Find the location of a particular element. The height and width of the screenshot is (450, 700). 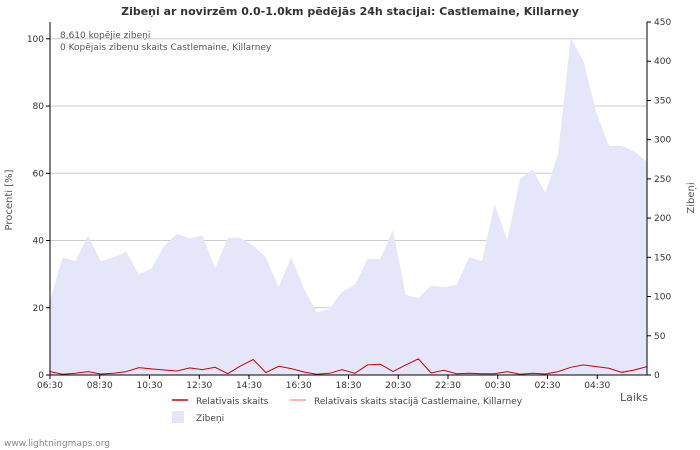

left-tick-label-100: 100 is located at coordinates (35, 40).